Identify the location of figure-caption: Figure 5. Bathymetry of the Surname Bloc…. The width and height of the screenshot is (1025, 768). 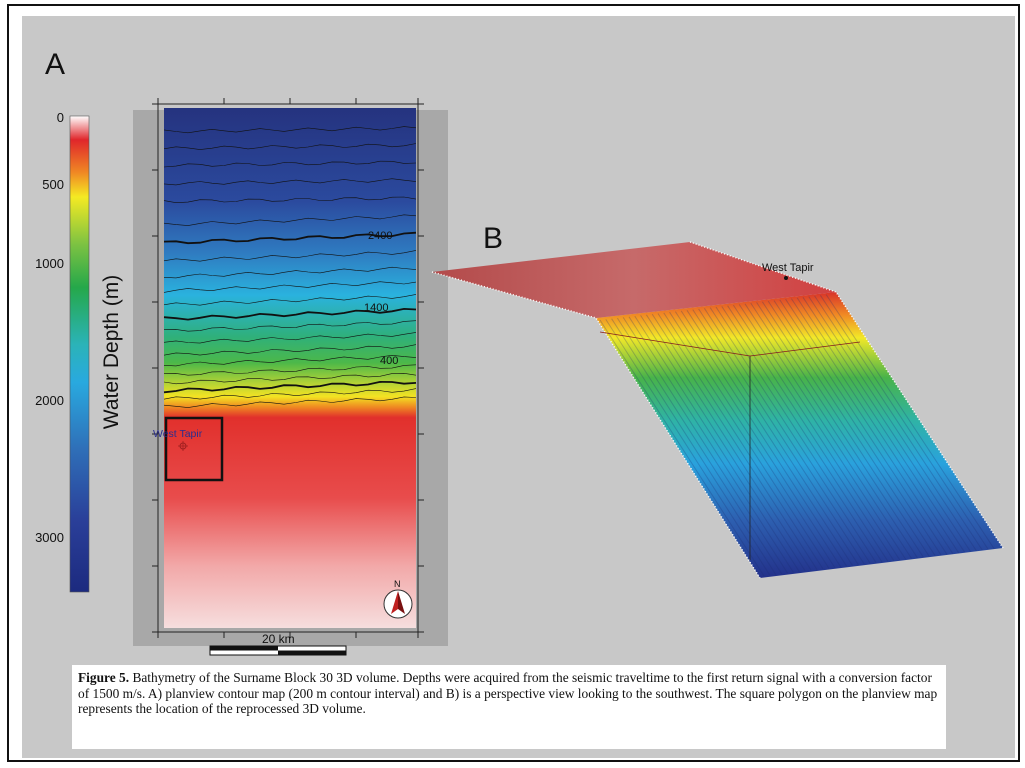
(509, 707).